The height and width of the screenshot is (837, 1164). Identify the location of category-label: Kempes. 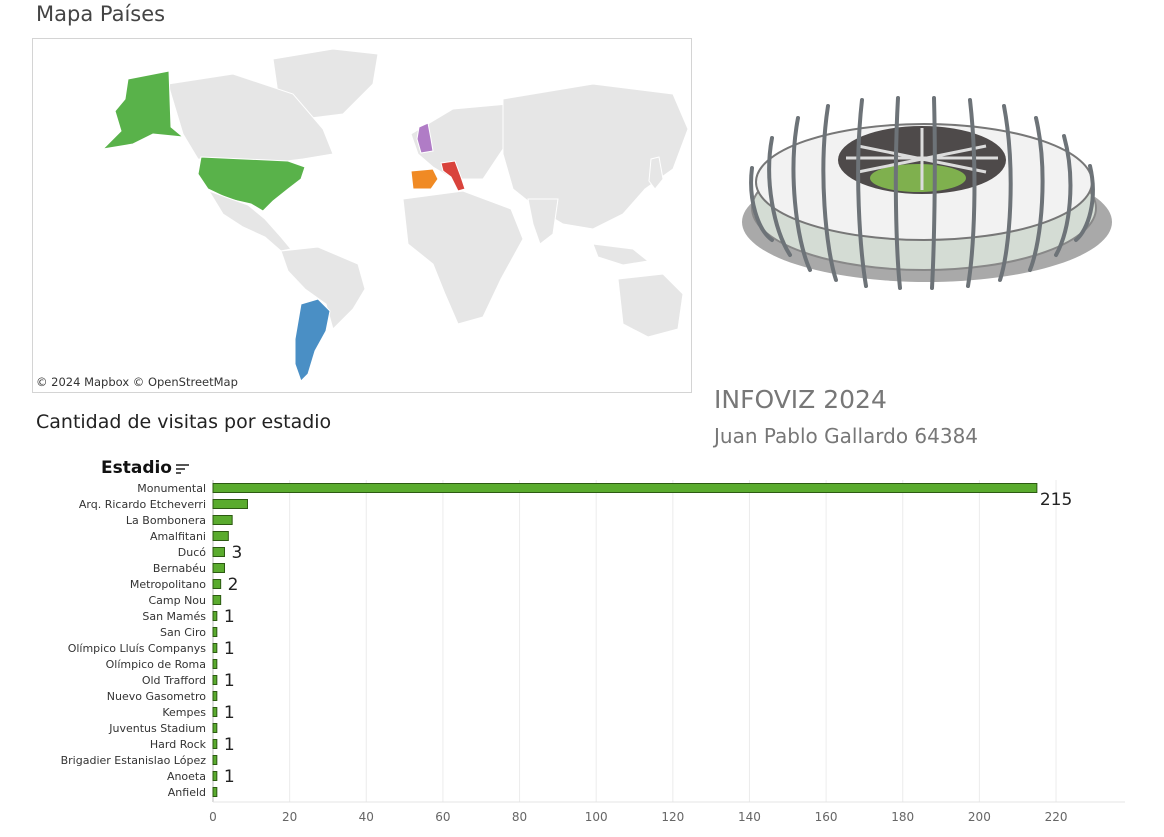
(184, 712).